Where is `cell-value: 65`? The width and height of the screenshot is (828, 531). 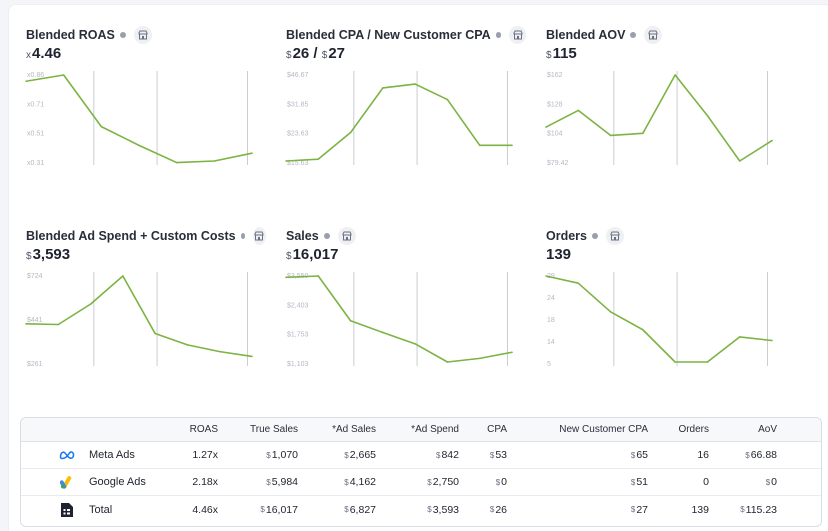
cell-value: 65 is located at coordinates (642, 455).